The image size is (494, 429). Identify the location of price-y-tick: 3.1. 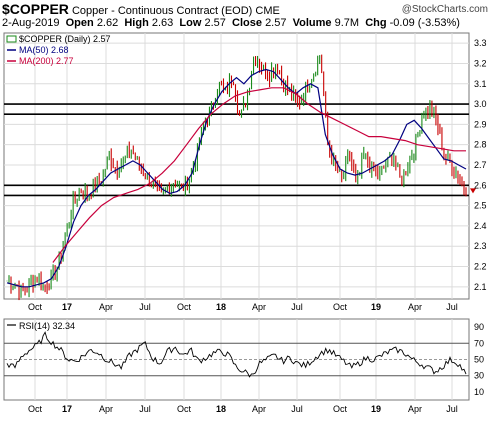
(480, 84).